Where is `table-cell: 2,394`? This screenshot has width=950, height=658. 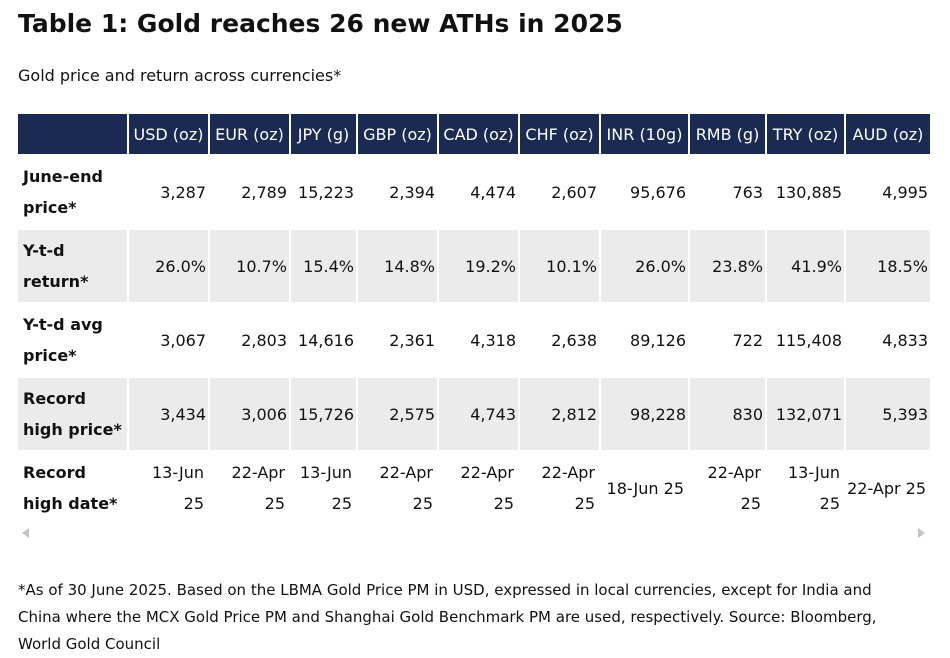 table-cell: 2,394 is located at coordinates (412, 192).